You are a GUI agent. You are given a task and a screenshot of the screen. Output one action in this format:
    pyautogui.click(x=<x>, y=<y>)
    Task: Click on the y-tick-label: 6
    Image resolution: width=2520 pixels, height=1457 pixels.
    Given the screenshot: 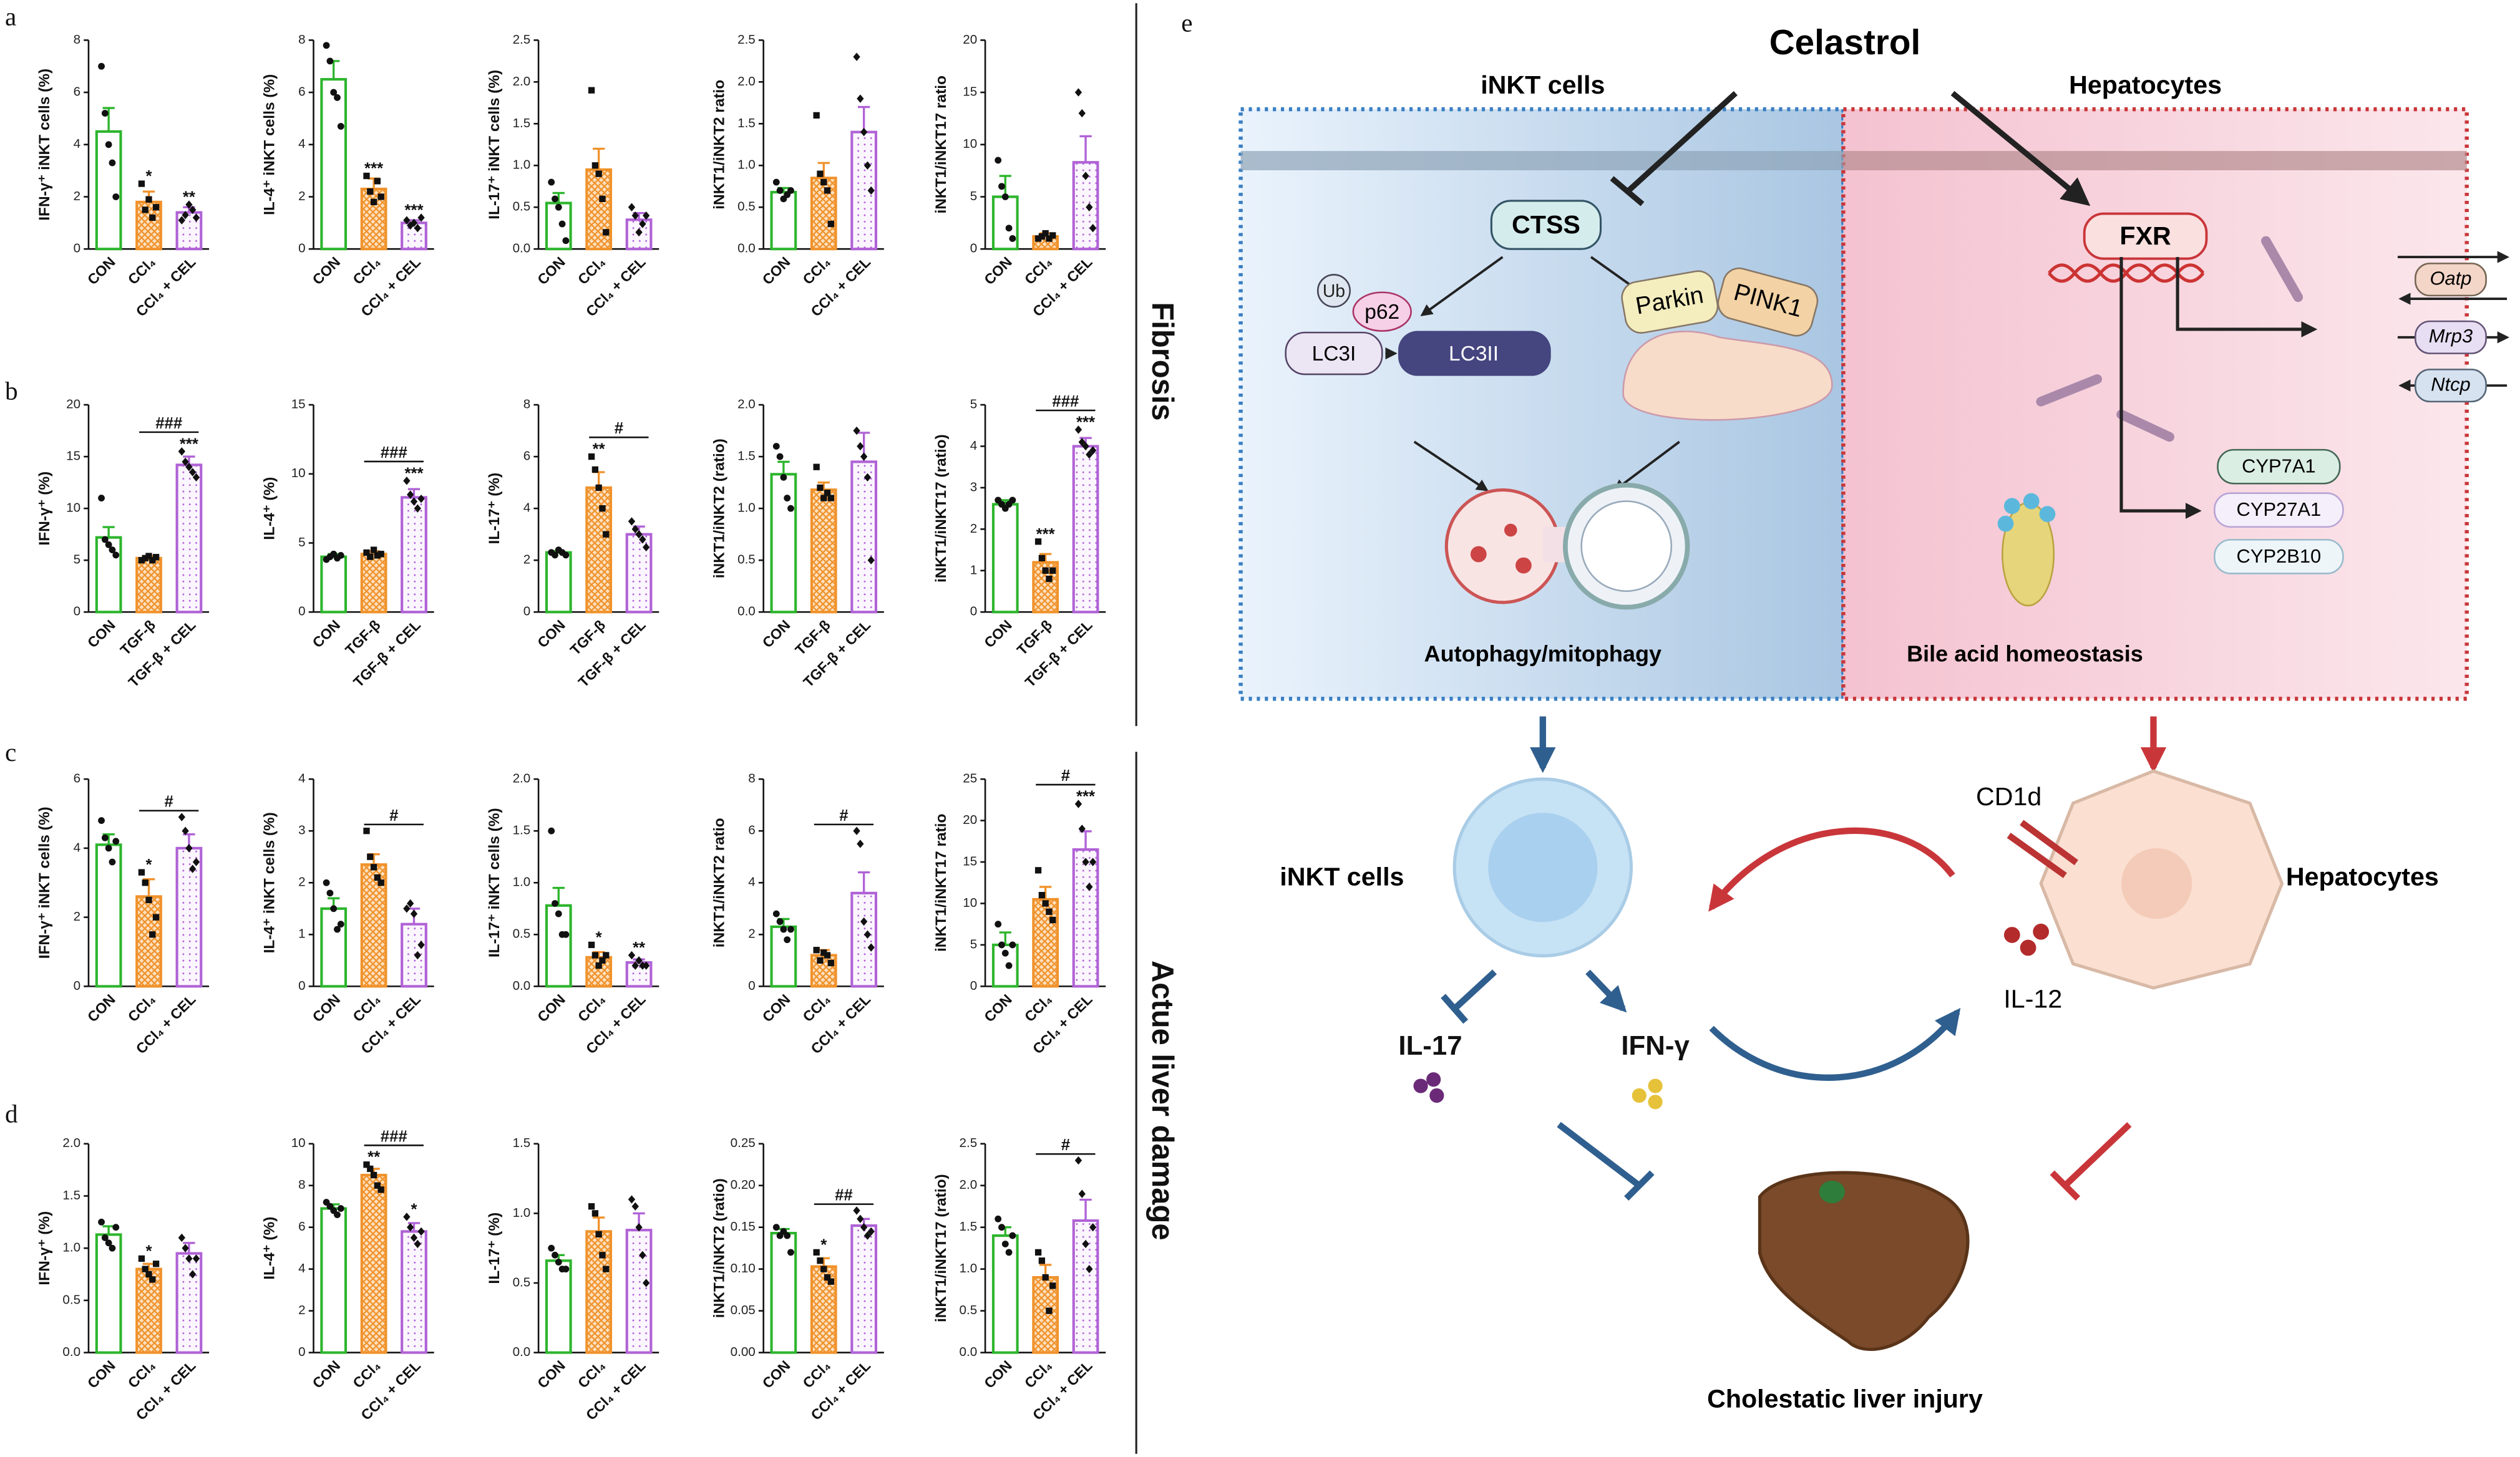 What is the action you would take?
    pyautogui.click(x=751, y=830)
    